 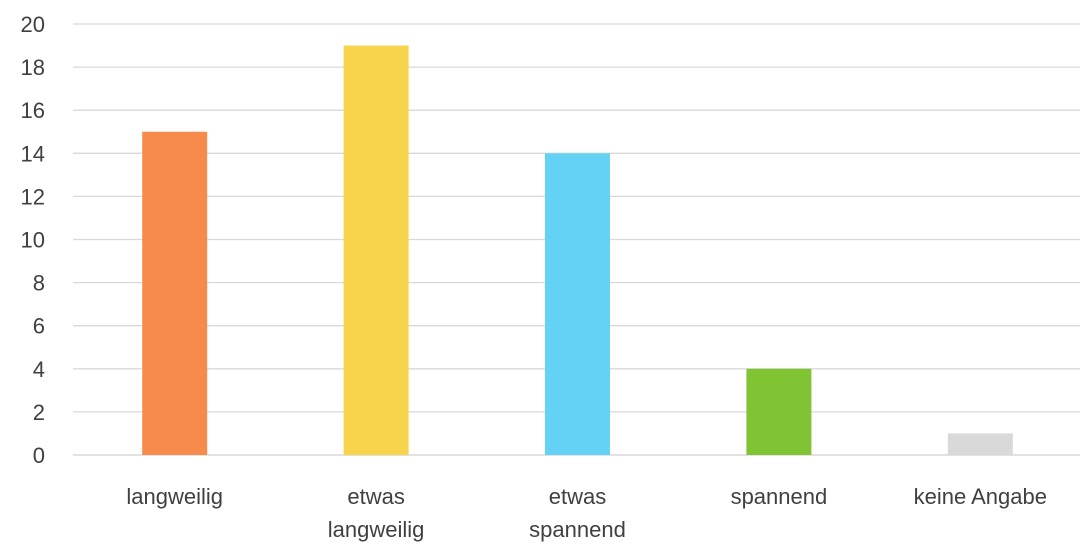 I want to click on x-category-label: etwas spannend, so click(x=577, y=513).